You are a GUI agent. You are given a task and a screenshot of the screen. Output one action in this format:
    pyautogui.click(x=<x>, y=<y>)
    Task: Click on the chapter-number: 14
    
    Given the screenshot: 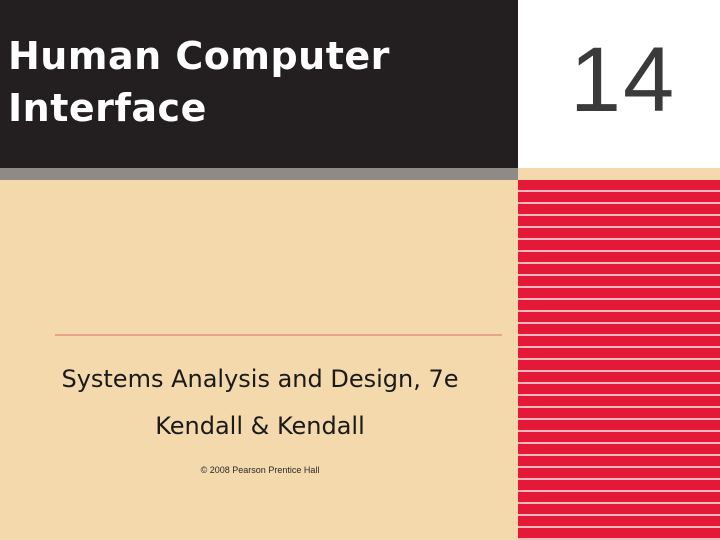 What is the action you would take?
    pyautogui.click(x=623, y=80)
    